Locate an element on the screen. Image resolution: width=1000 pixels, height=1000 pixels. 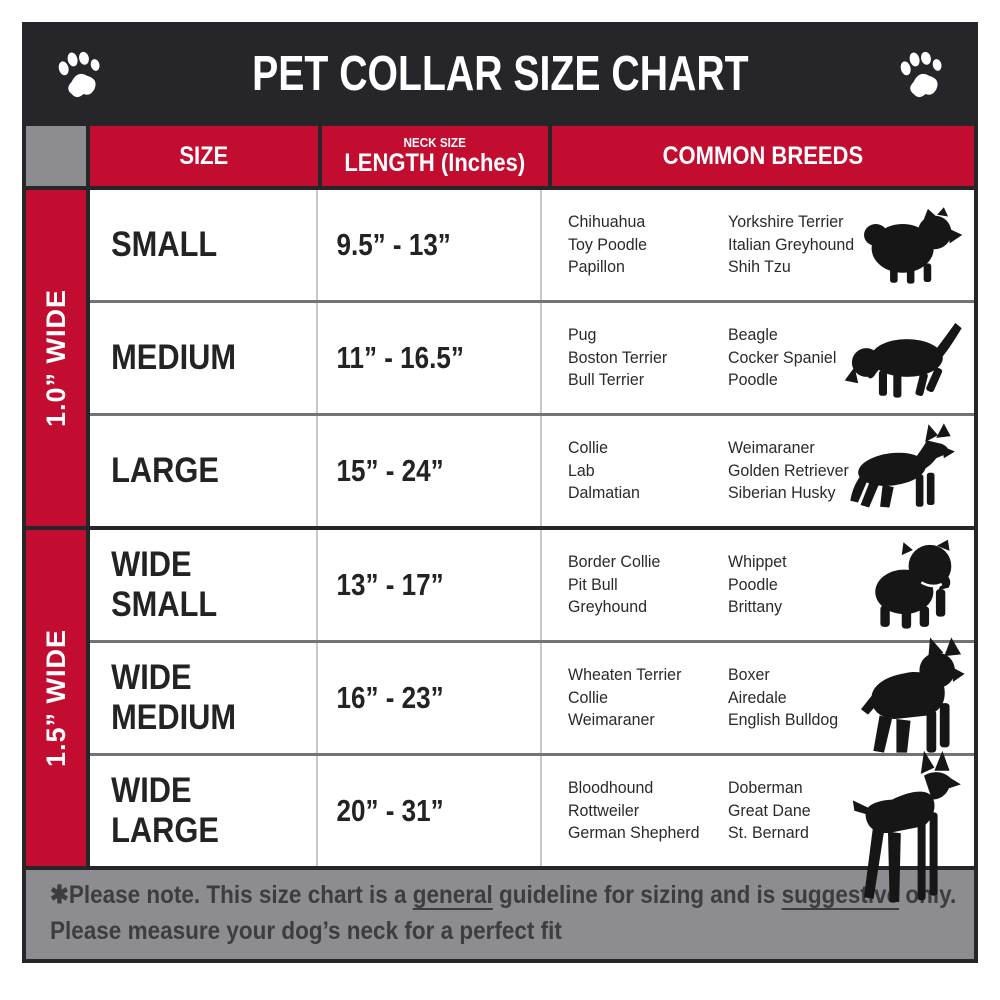
width-bar-label: 1.0” WIDE is located at coordinates (55, 358).